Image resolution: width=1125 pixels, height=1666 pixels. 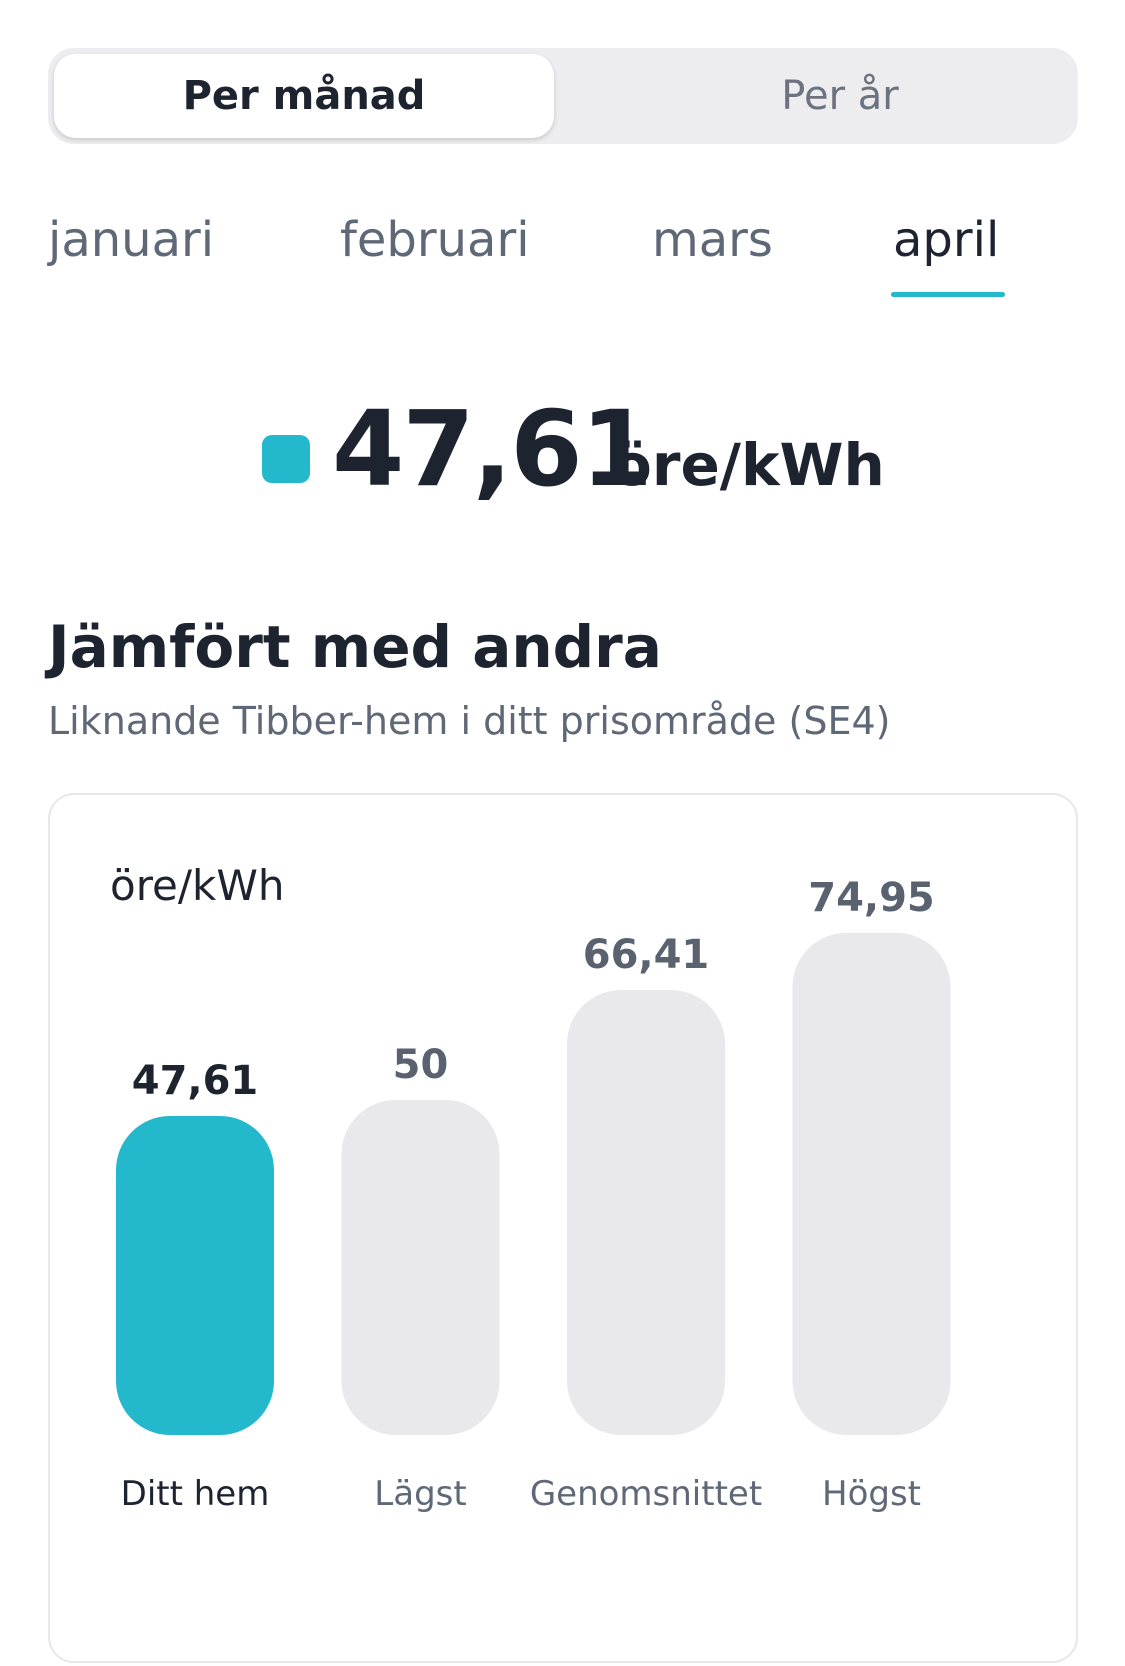 I want to click on price-value: 47,61, so click(x=492, y=449).